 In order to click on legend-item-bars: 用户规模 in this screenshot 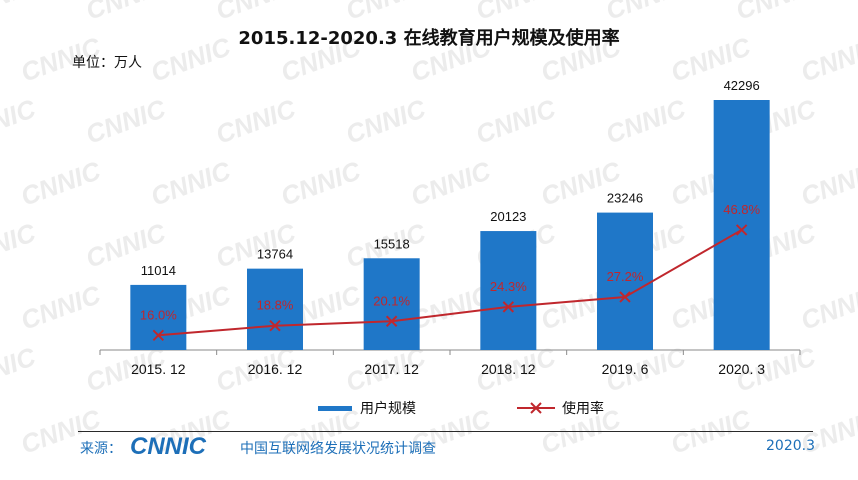, I will do `click(367, 408)`.